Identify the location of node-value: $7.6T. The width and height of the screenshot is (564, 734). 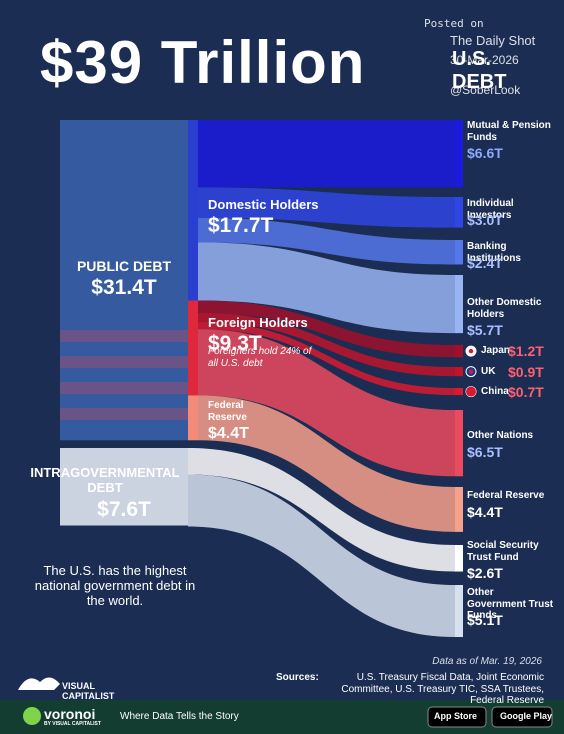
(124, 509).